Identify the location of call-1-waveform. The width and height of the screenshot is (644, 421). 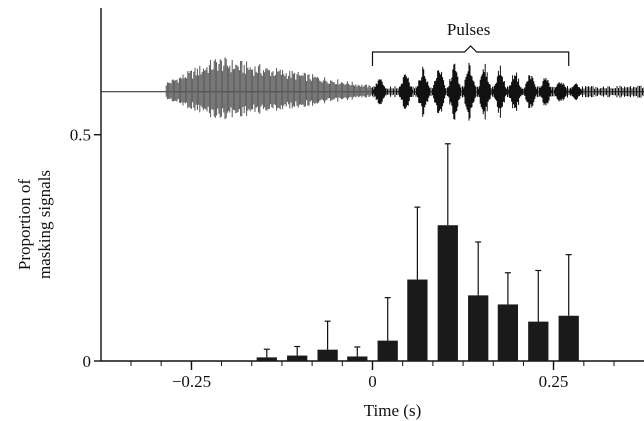
(268, 88).